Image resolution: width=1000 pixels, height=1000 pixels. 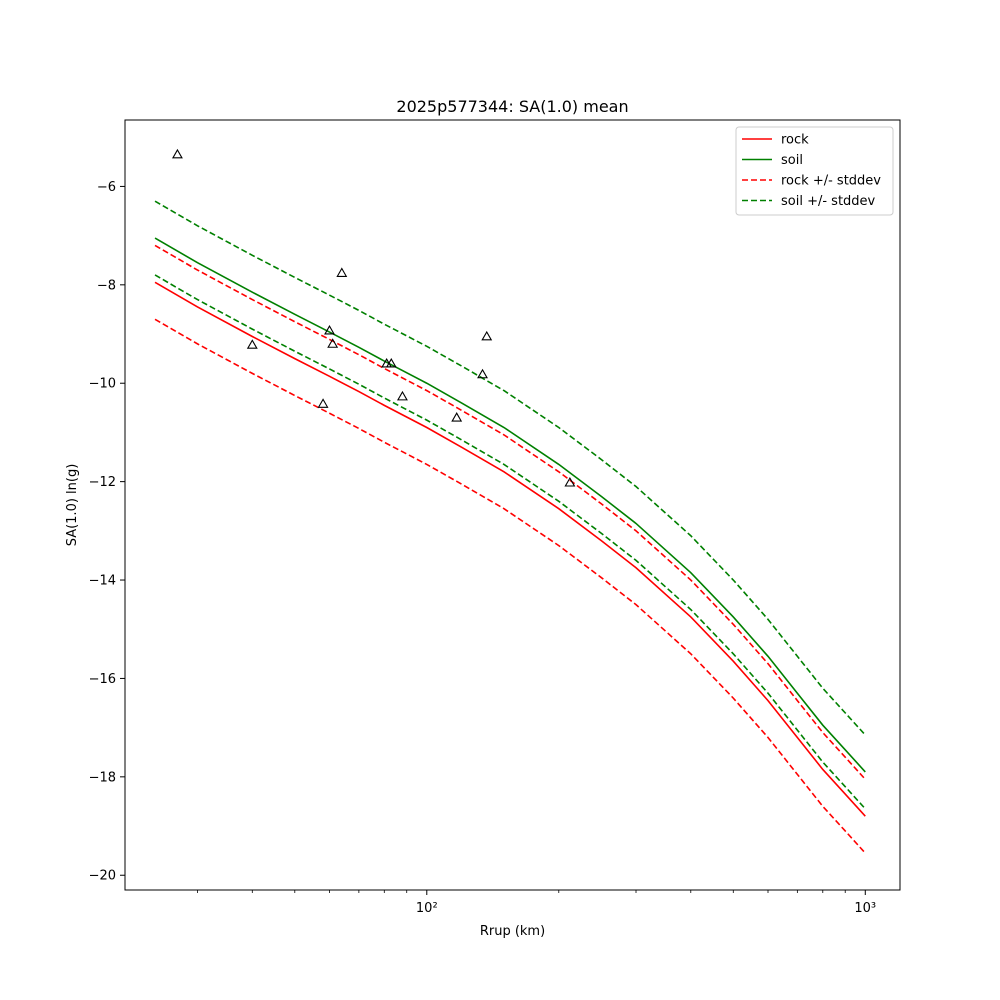 I want to click on x-tick-label: 10², so click(x=427, y=908).